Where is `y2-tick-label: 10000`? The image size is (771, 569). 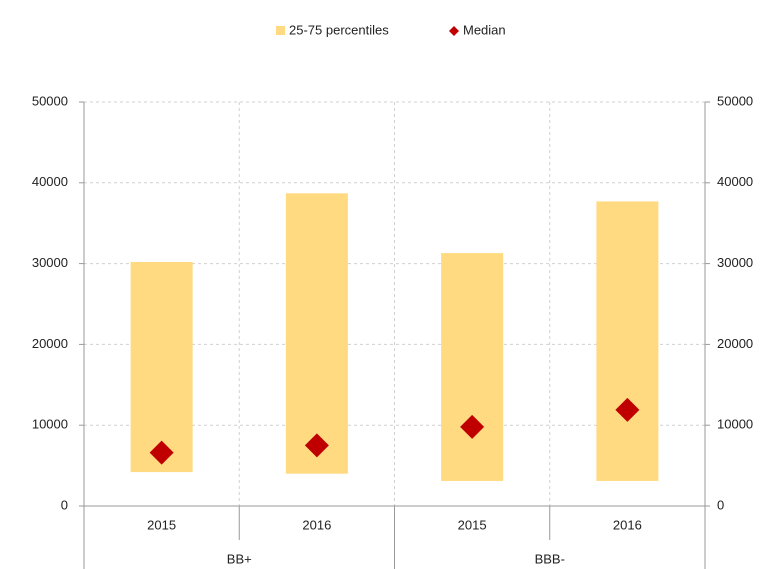
y2-tick-label: 10000 is located at coordinates (735, 424).